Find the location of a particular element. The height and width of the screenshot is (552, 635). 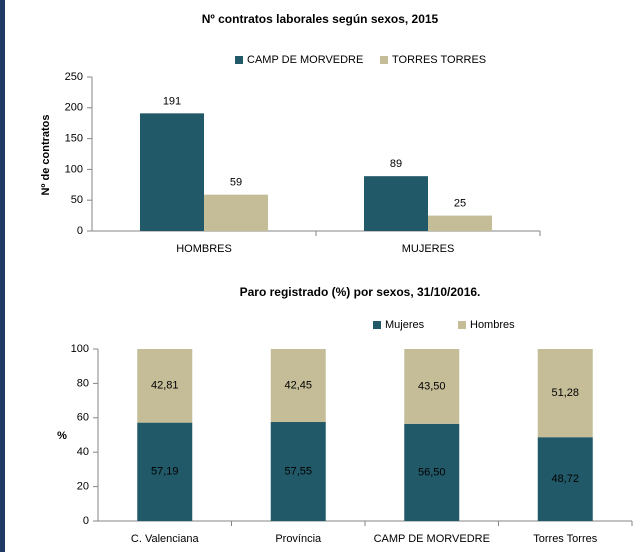

data-label: 56,50 is located at coordinates (432, 472).